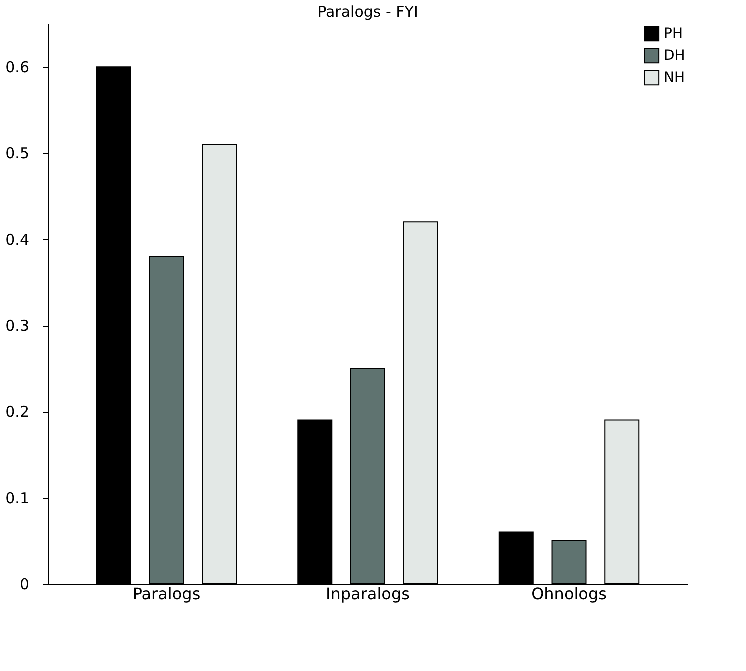 The image size is (746, 671). What do you see at coordinates (25, 585) in the screenshot?
I see `y-tick-label: 0` at bounding box center [25, 585].